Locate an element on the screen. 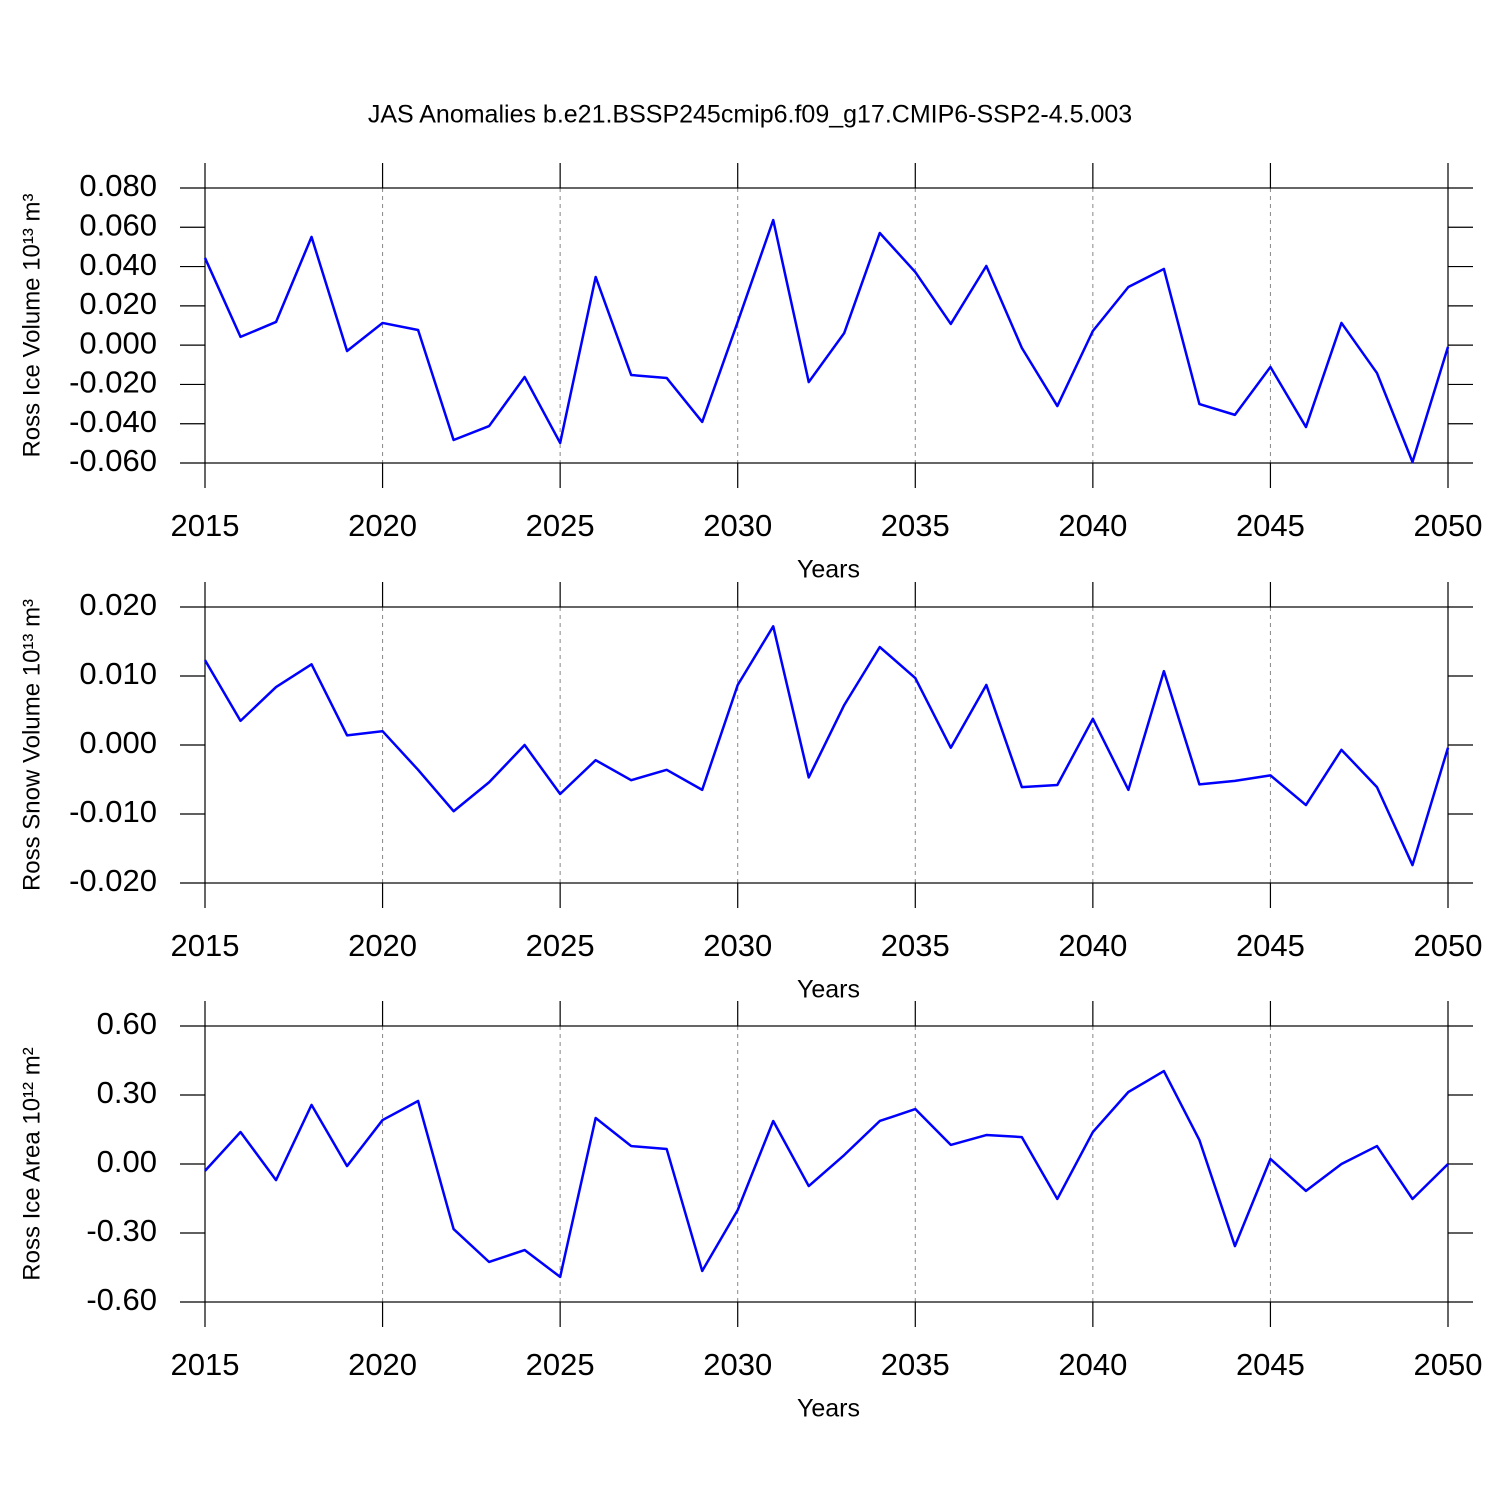  y-axis-label: Ross Snow Volume 10¹³ m³ is located at coordinates (31, 745).